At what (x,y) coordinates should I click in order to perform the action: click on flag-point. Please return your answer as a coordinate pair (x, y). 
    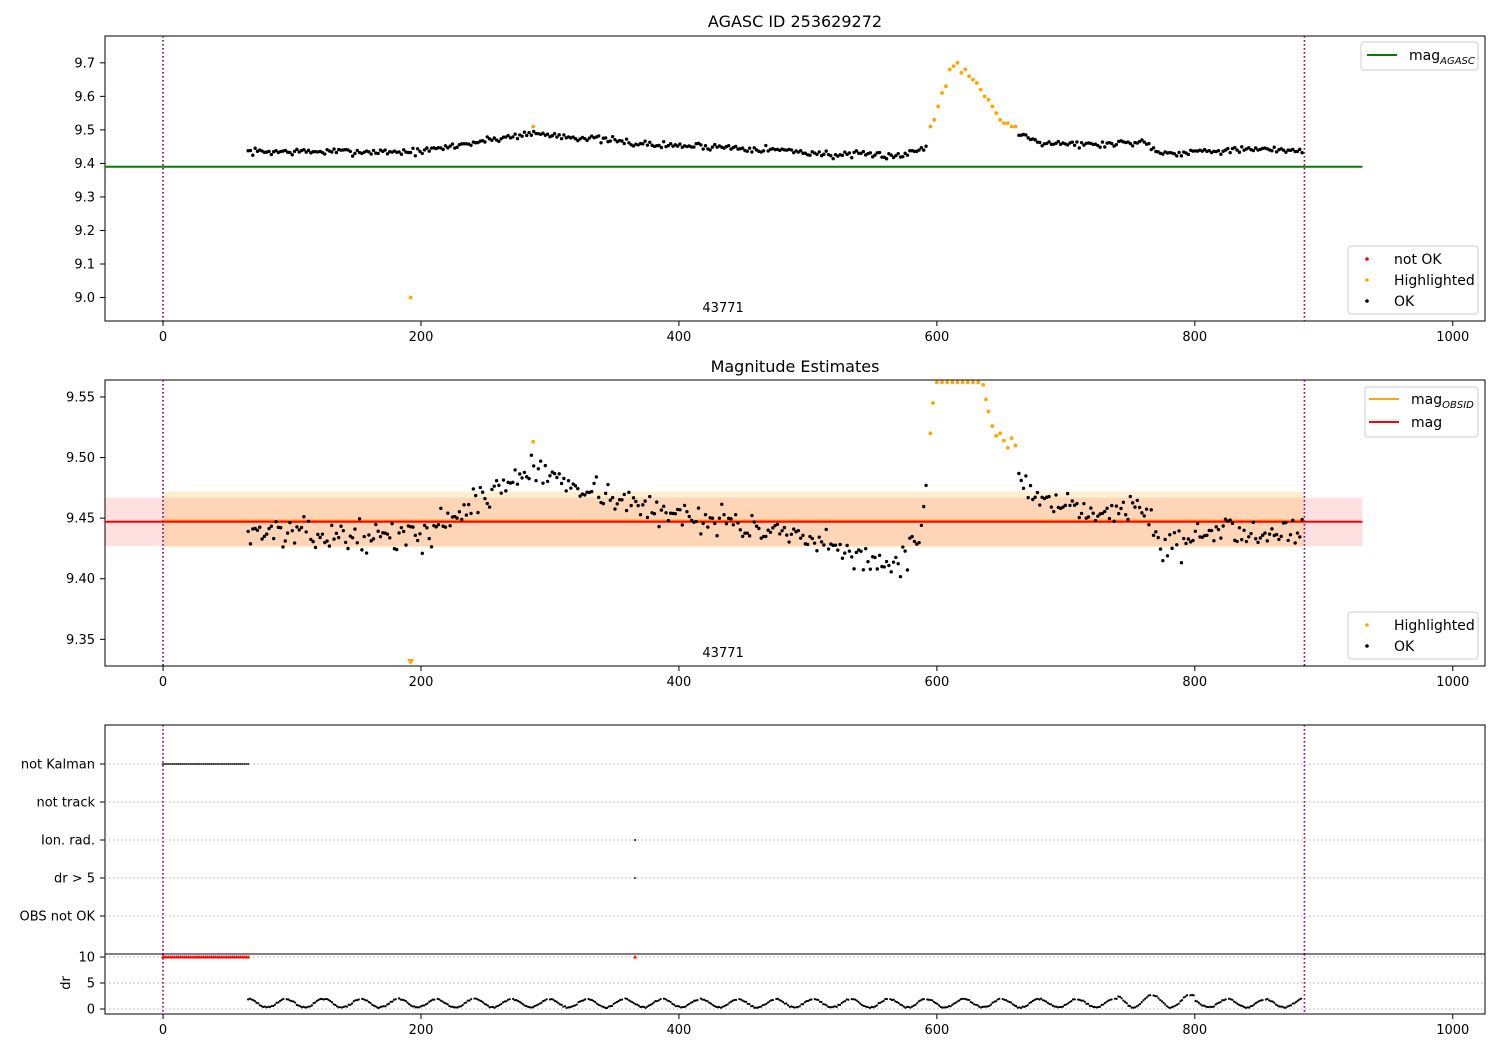
    Looking at the image, I should click on (168, 764).